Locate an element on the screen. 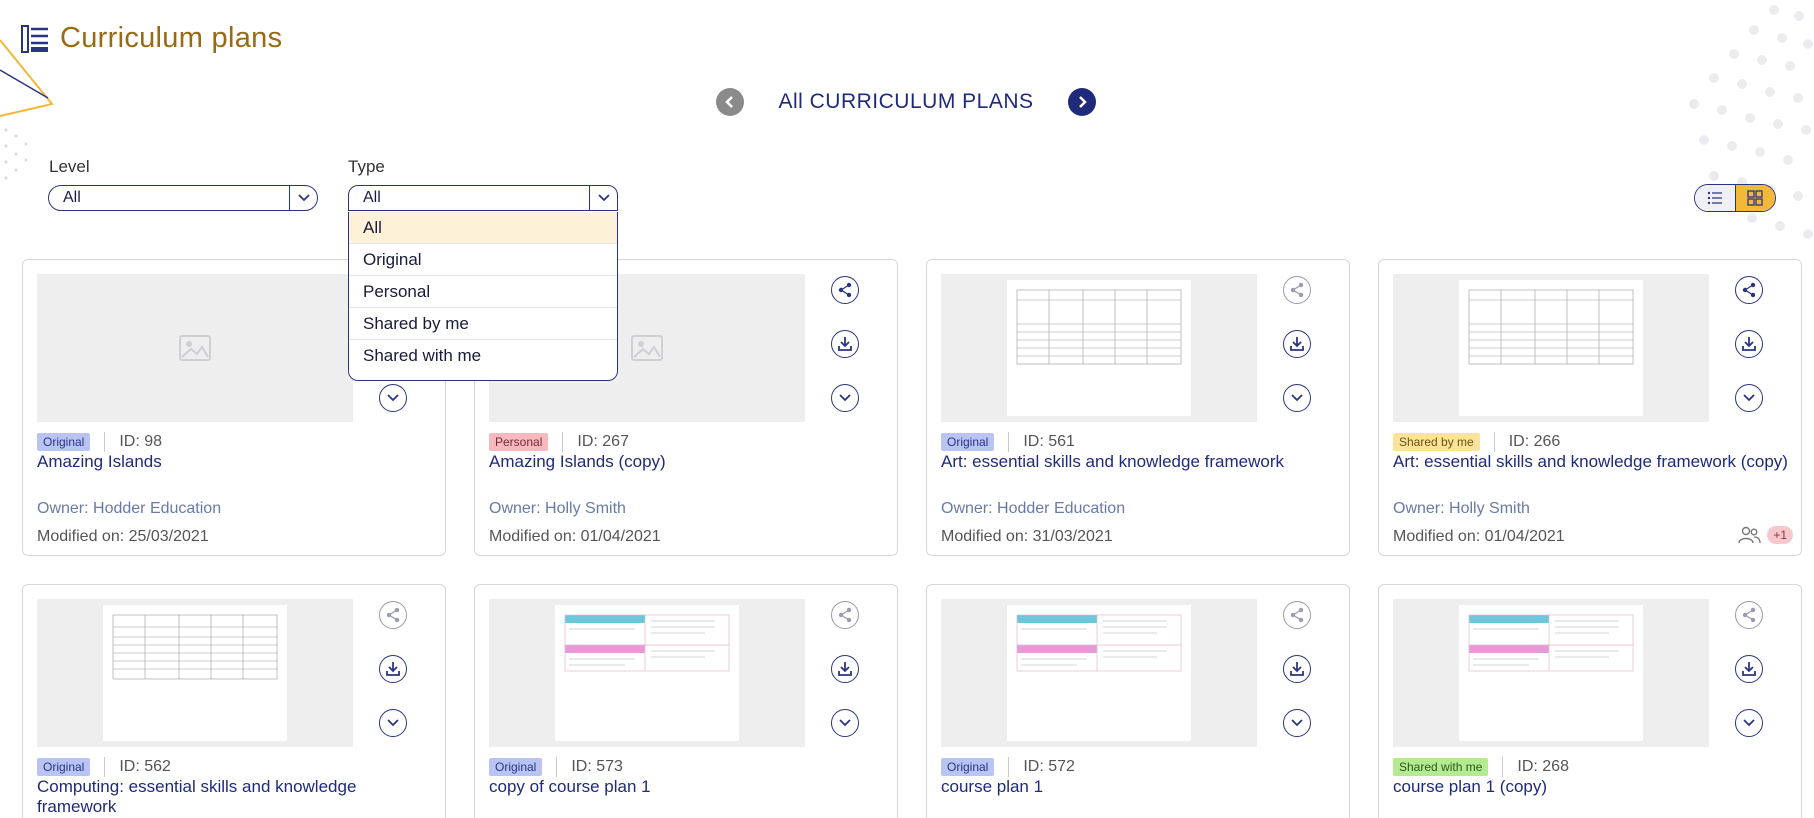 The image size is (1814, 818). plan-id: ID: 572 is located at coordinates (1049, 766).